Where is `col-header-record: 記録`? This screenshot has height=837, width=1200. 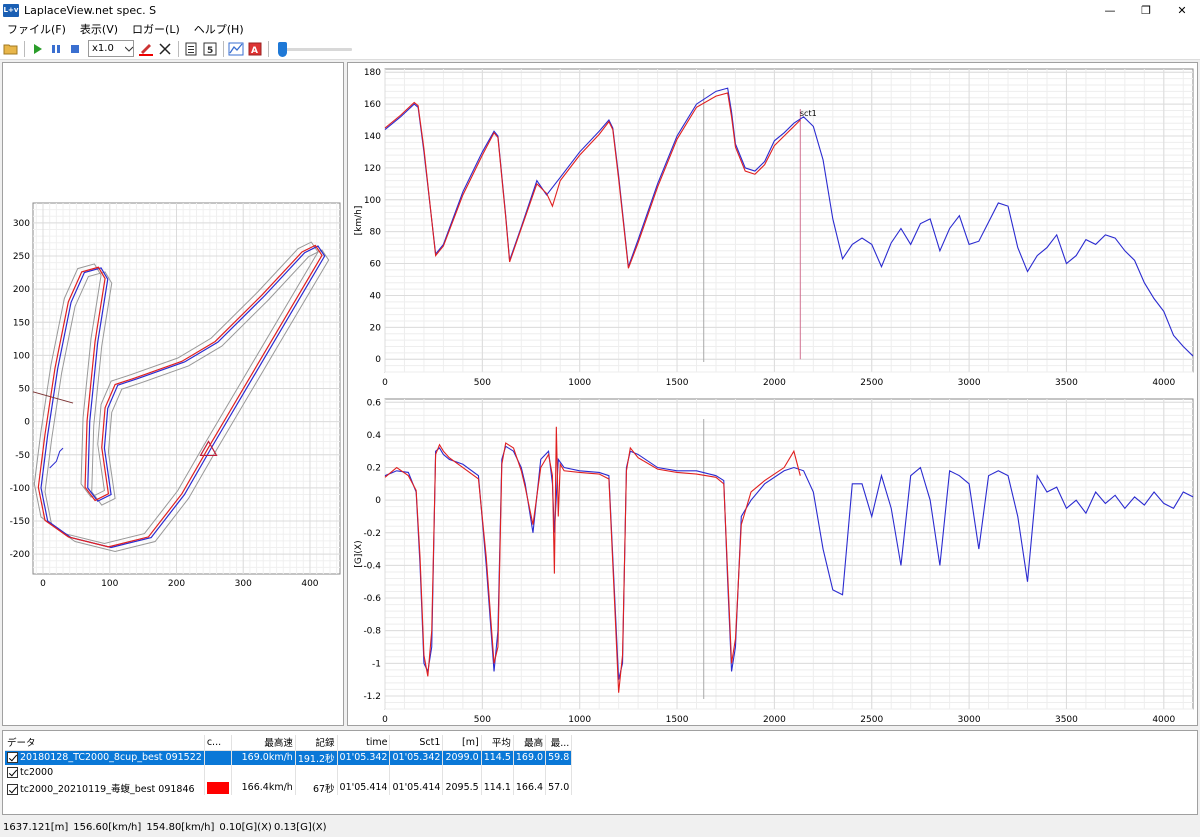
col-header-record: 記録 is located at coordinates (316, 743).